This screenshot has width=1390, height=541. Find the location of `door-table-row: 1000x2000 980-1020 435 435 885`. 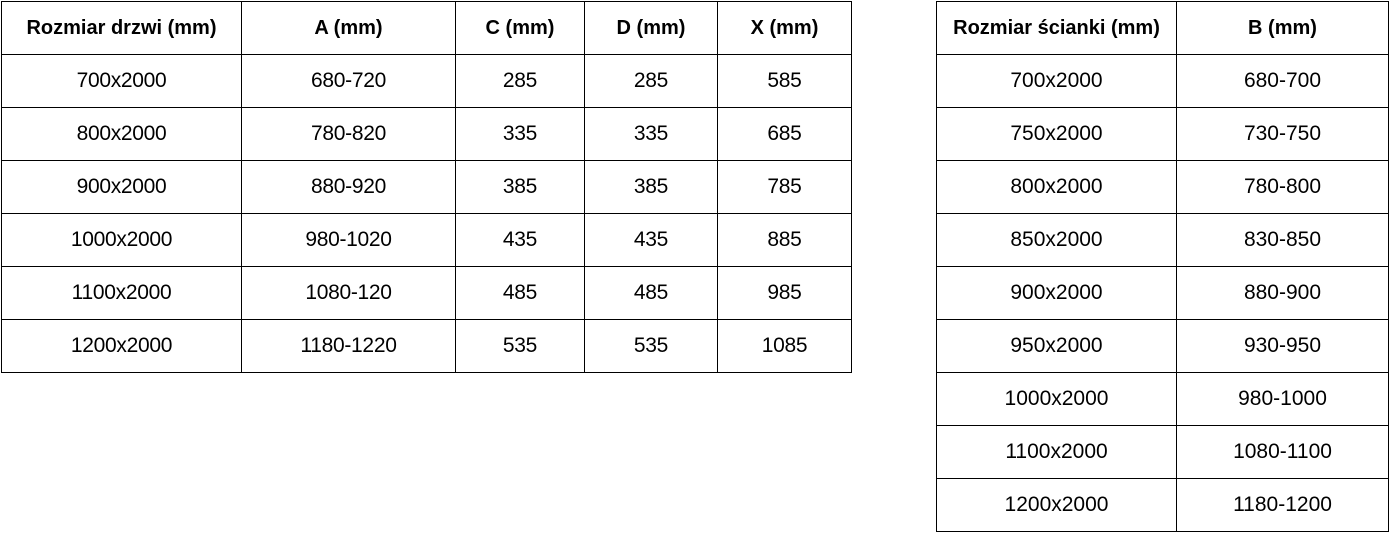

door-table-row: 1000x2000 980-1020 435 435 885 is located at coordinates (426, 240).